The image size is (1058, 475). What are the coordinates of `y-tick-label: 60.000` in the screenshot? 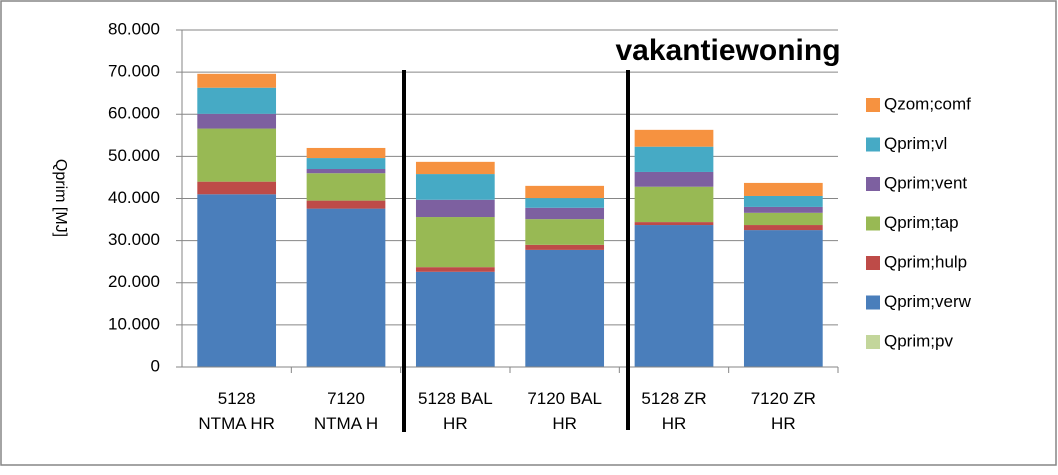 It's located at (134, 113).